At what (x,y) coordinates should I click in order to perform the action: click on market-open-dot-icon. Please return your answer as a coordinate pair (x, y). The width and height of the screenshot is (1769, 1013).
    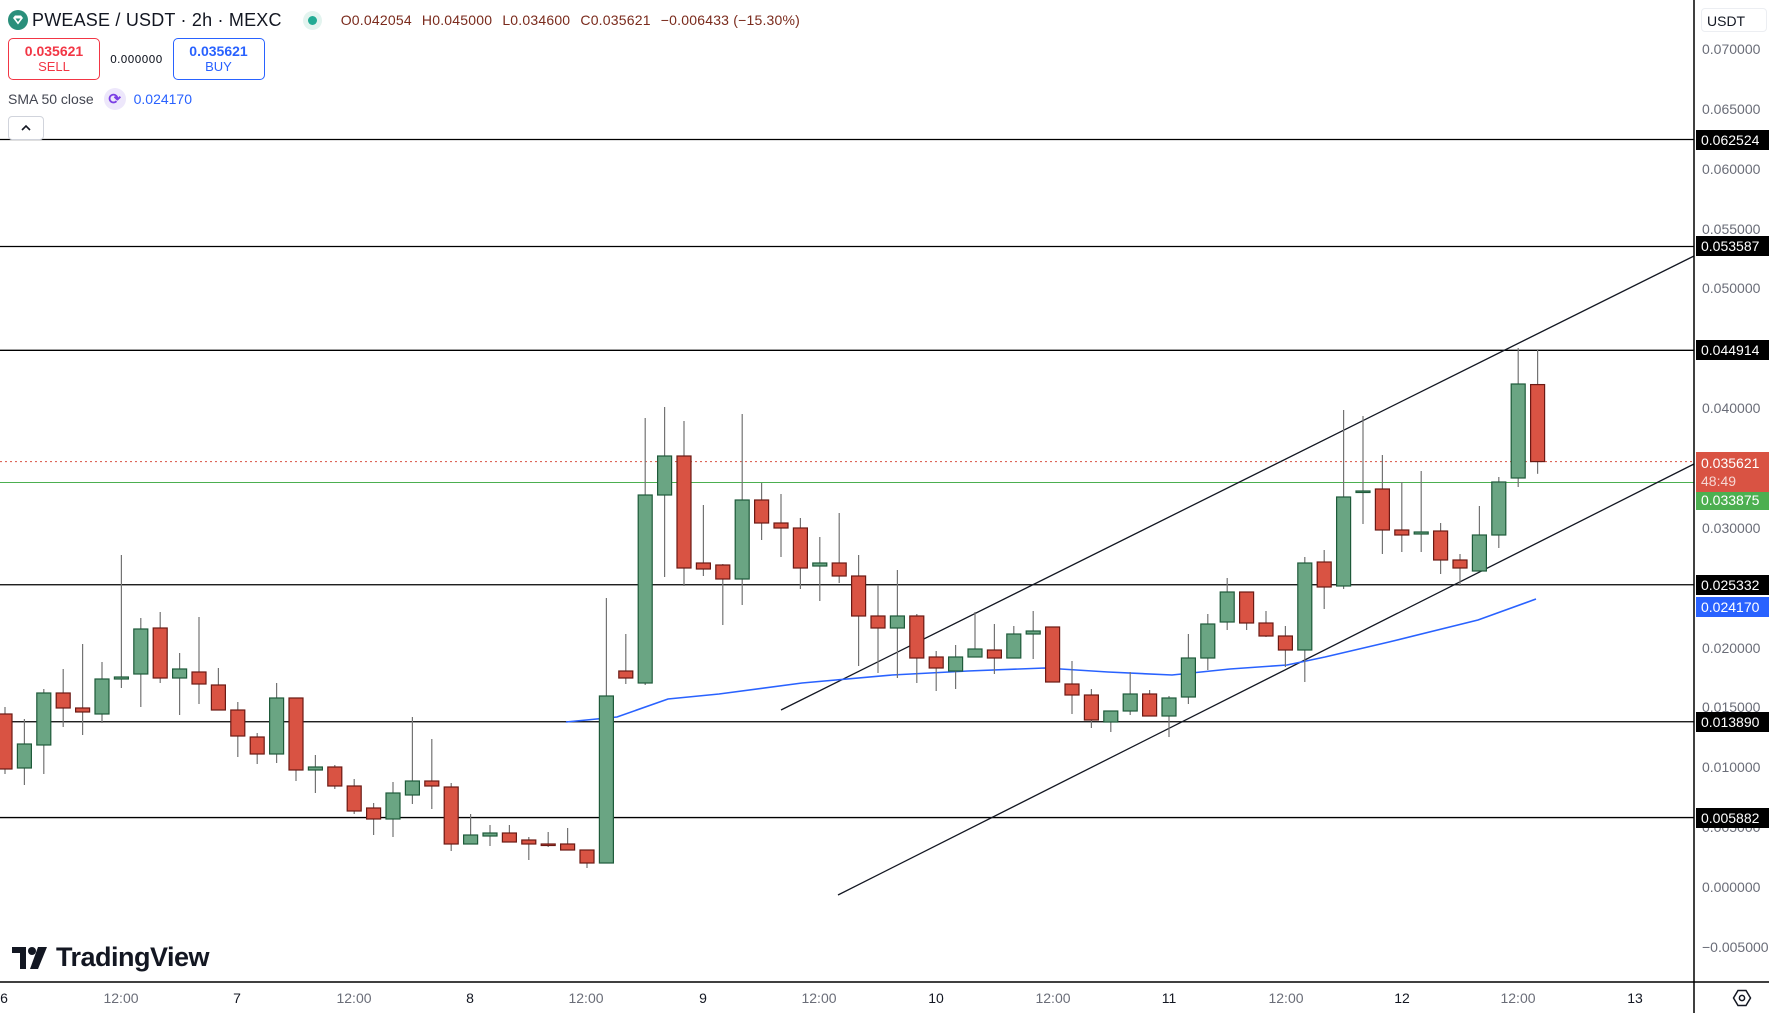
    Looking at the image, I should click on (312, 20).